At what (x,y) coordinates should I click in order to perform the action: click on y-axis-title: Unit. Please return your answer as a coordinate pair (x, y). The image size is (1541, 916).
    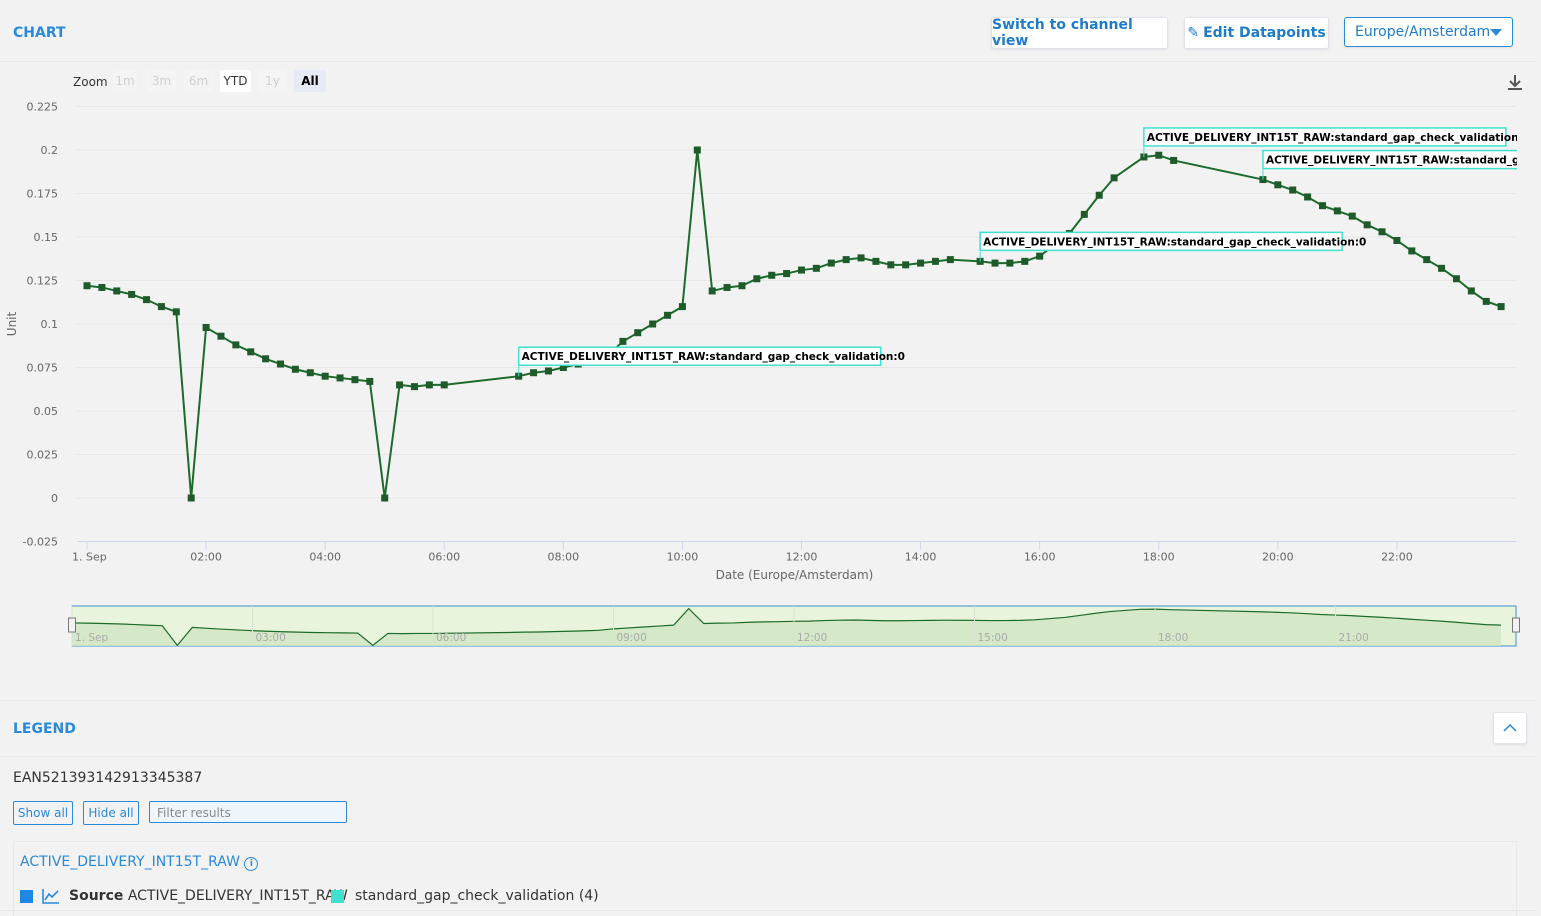
    Looking at the image, I should click on (12, 323).